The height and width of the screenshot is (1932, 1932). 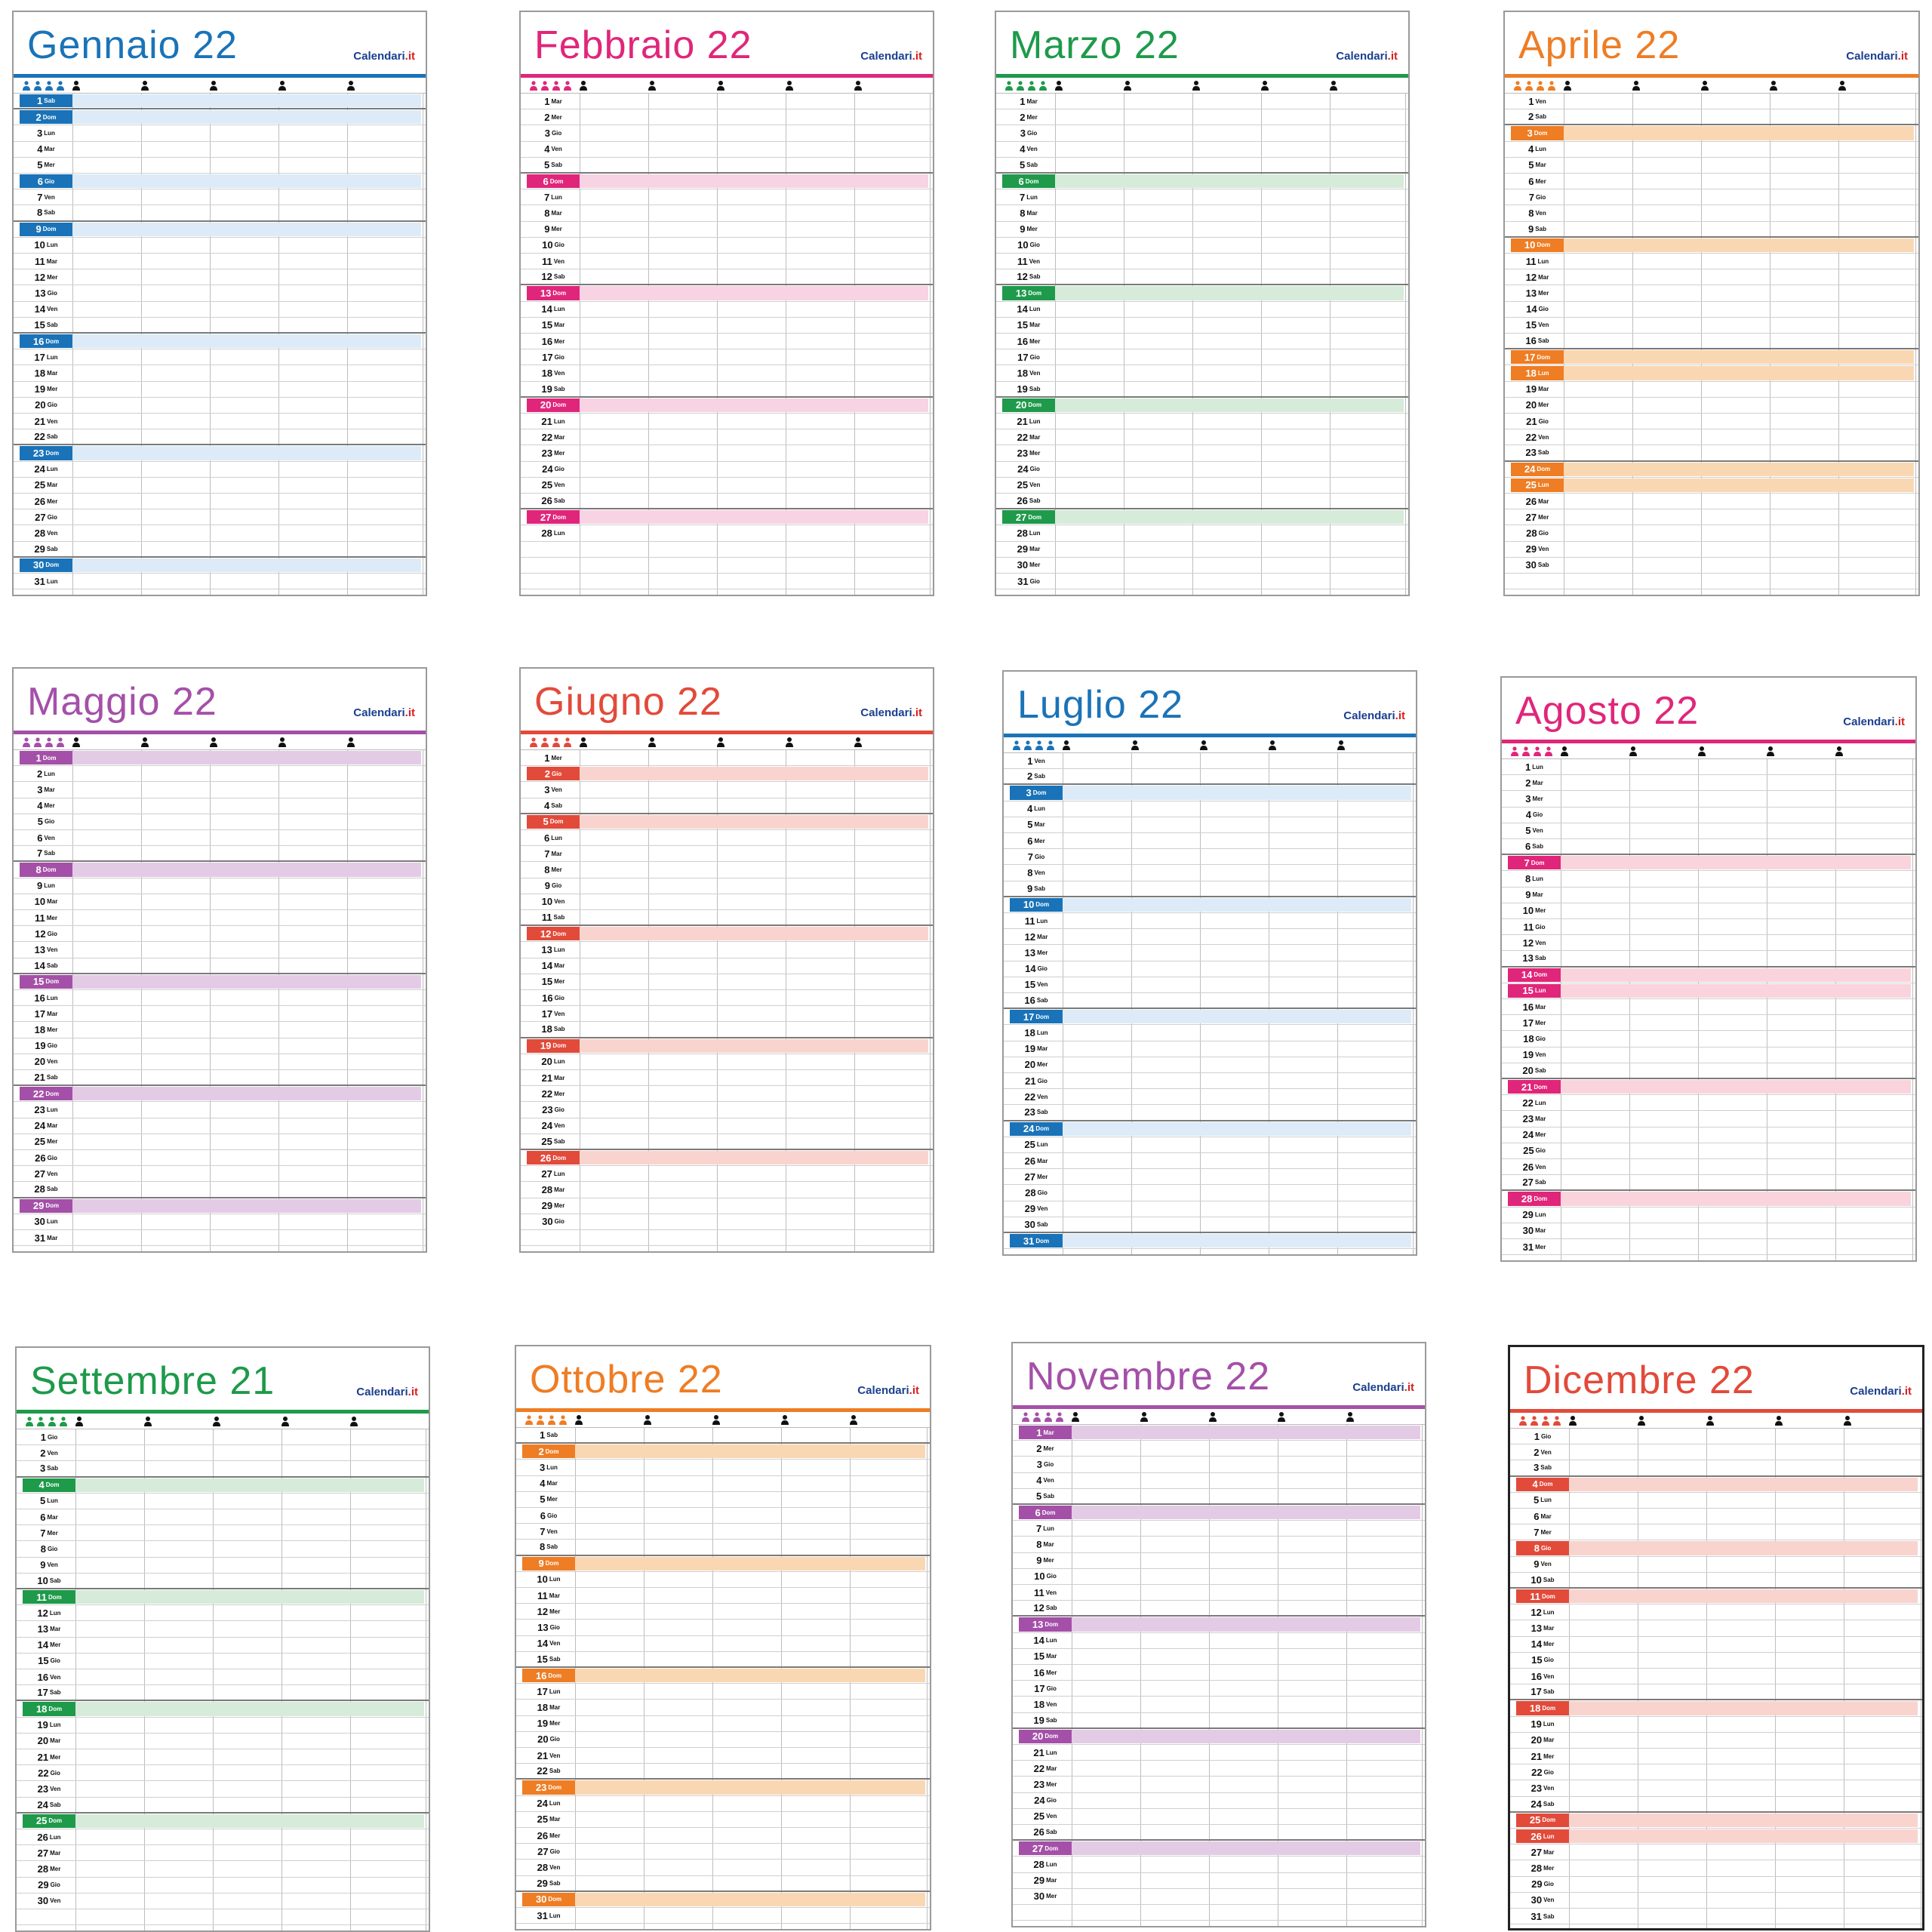 I want to click on day-row: 9 Mer, so click(x=727, y=230).